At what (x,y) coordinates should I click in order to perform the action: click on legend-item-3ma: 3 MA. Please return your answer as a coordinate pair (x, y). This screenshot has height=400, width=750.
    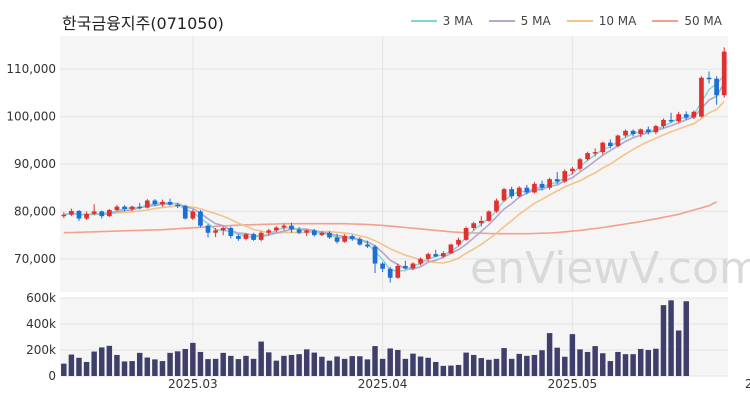
    Looking at the image, I should click on (441, 21).